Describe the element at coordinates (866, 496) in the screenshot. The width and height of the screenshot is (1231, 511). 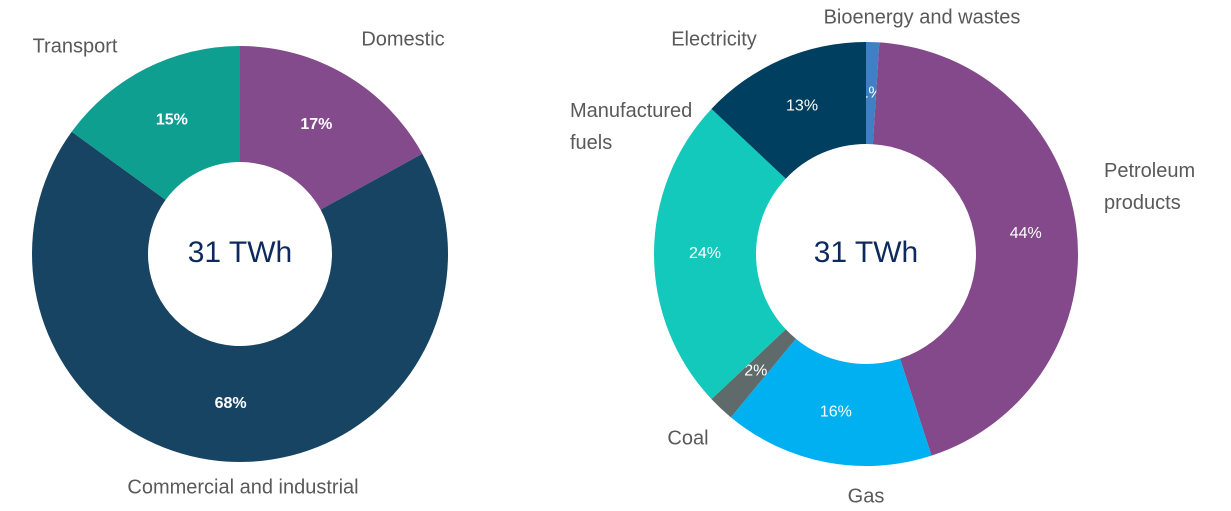
I see `category-label: Gas` at that location.